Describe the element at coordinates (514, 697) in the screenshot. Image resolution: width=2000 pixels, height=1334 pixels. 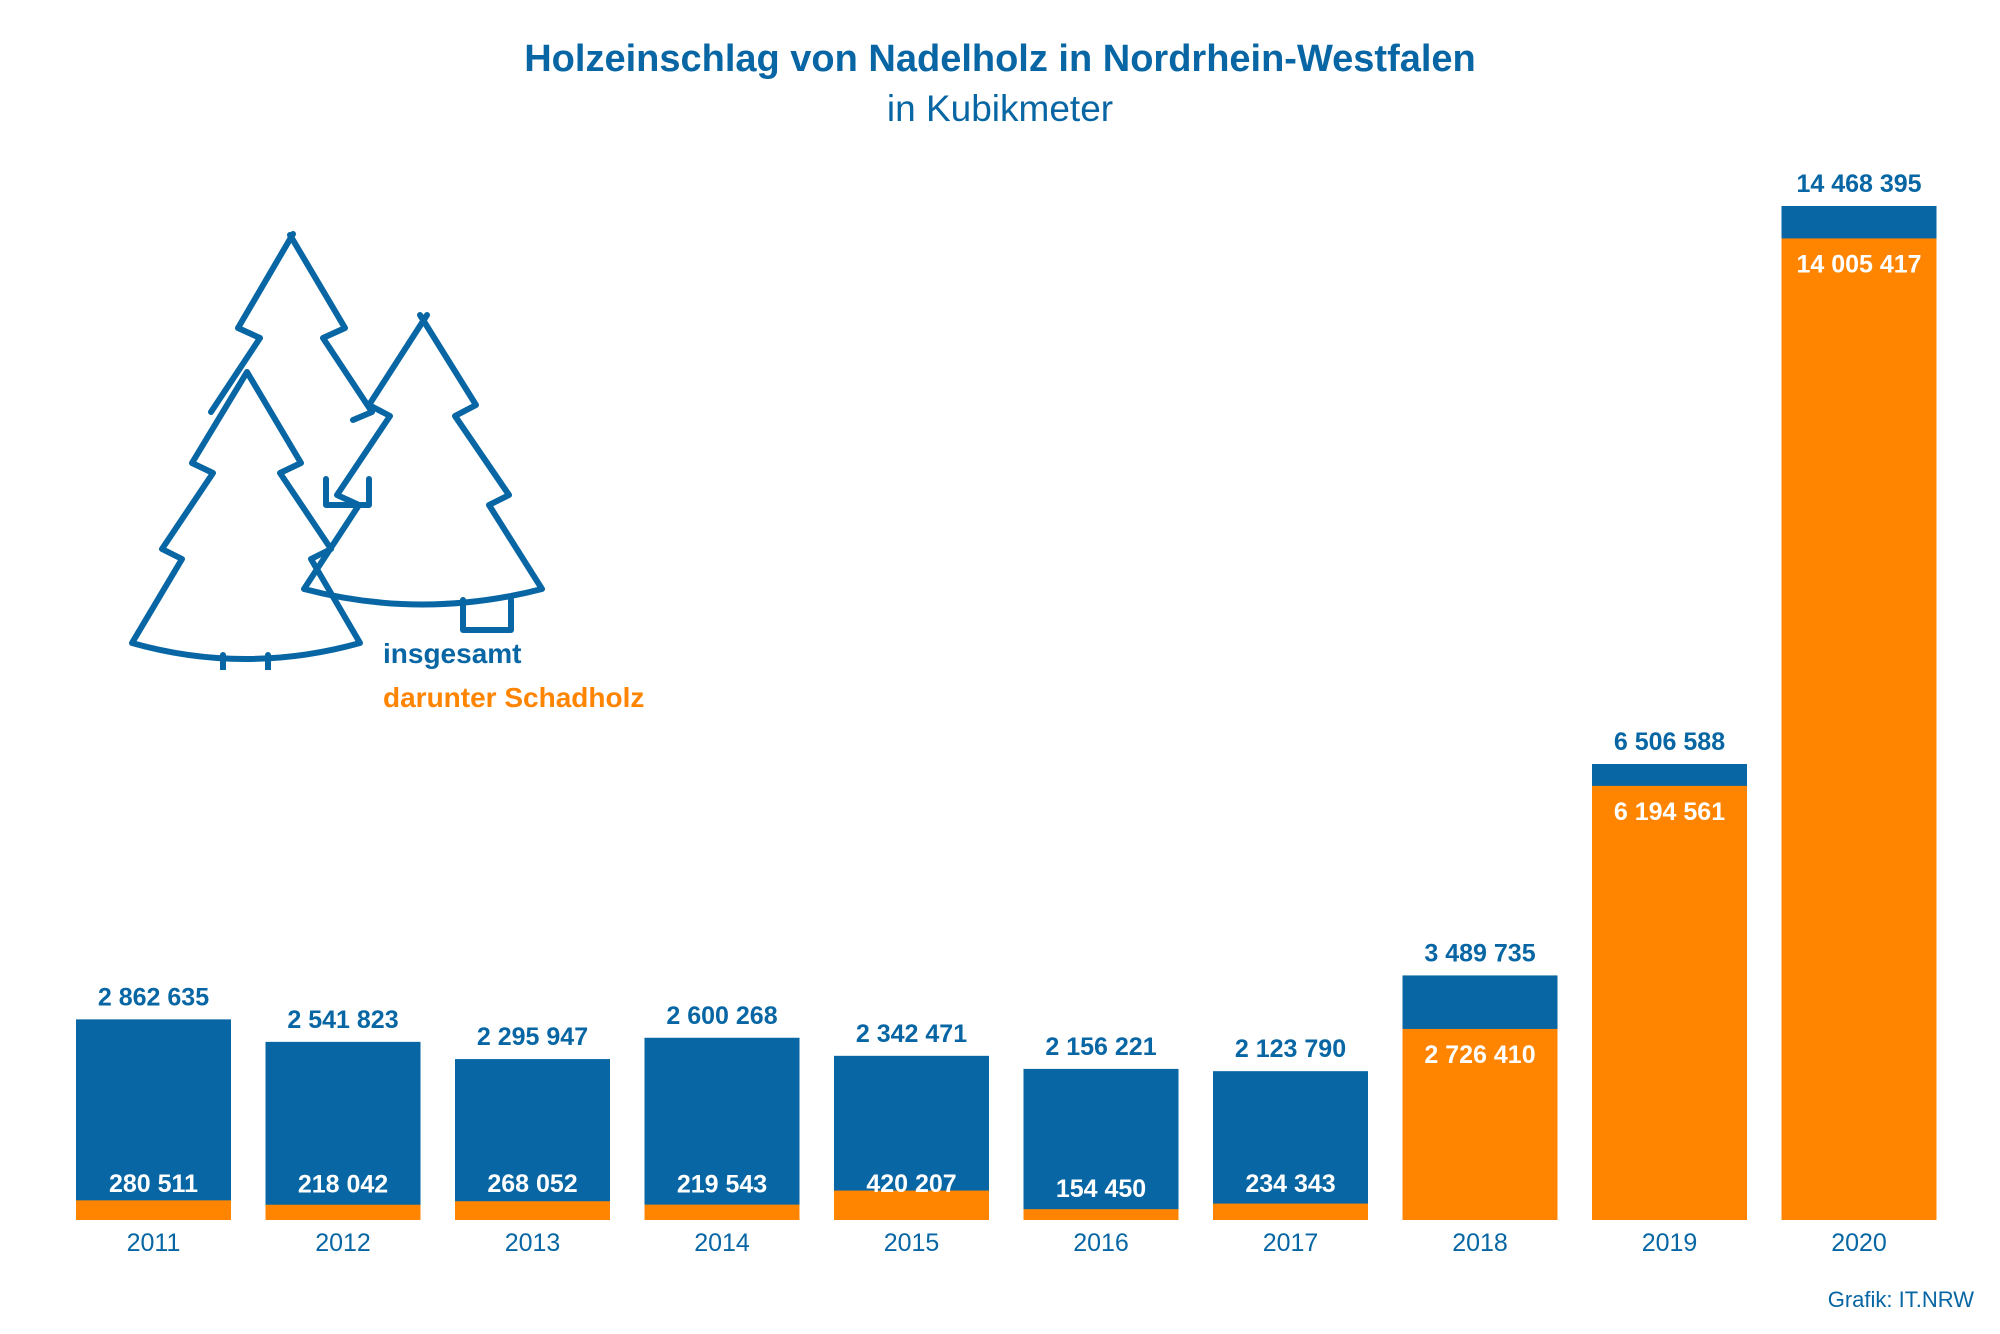
I see `legend-item-schadholz: darunter Schadholz` at that location.